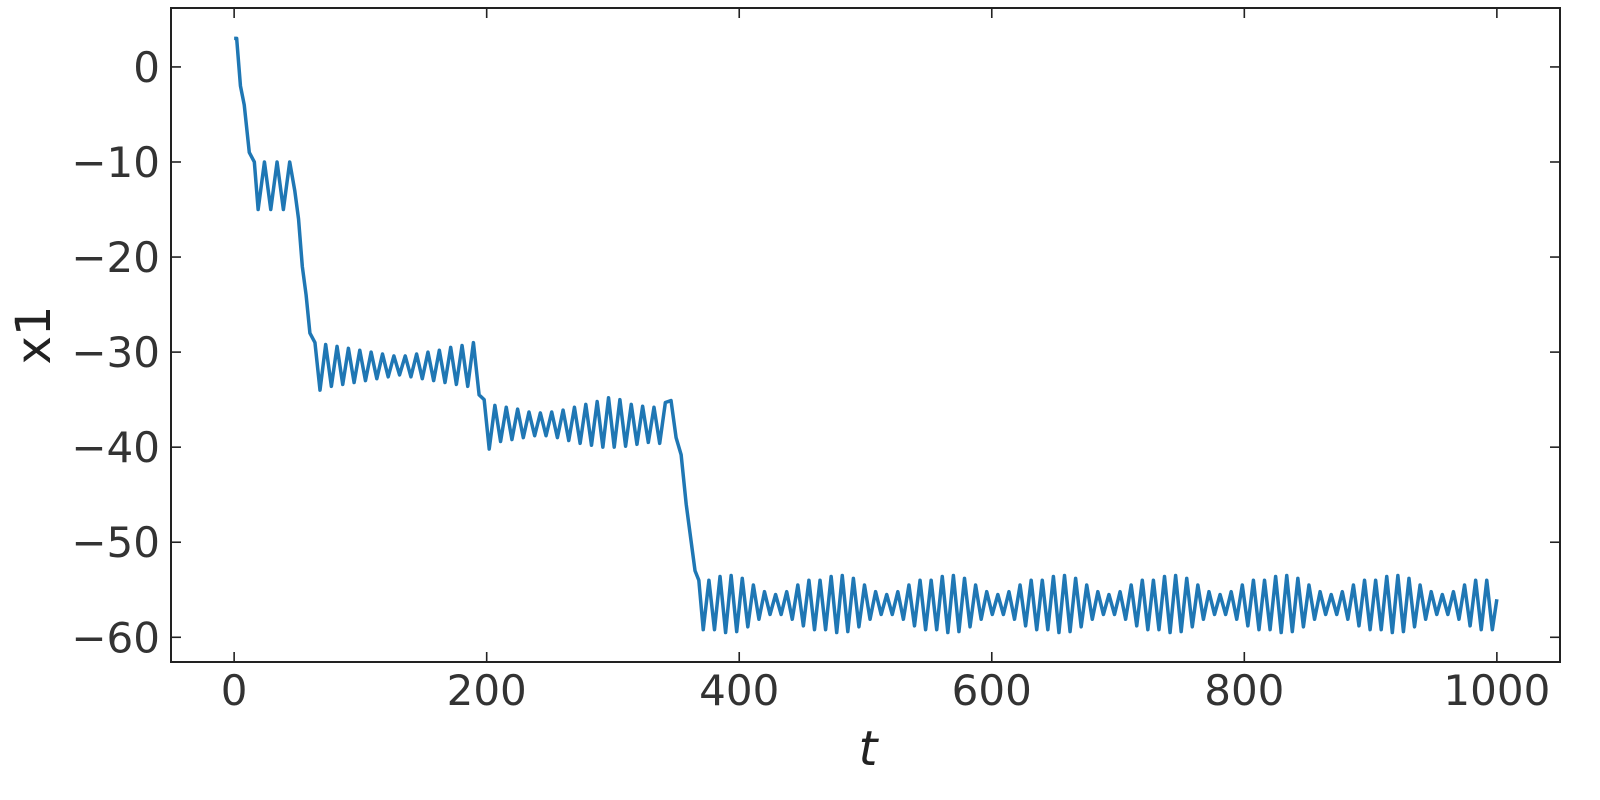 This screenshot has height=800, width=1600. Describe the element at coordinates (115, 447) in the screenshot. I see `y-tick-label: −40` at that location.